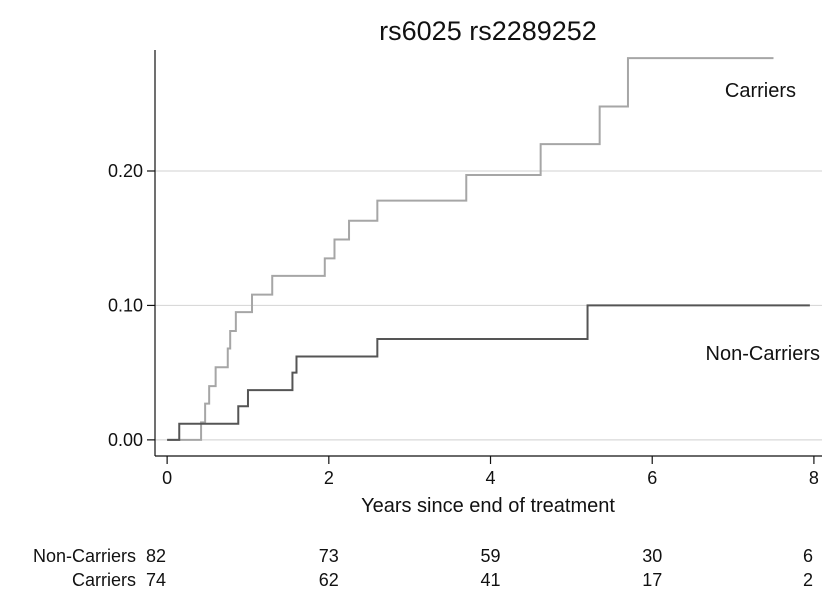  I want to click on x-axis-label: Years since end of treatment, so click(488, 506).